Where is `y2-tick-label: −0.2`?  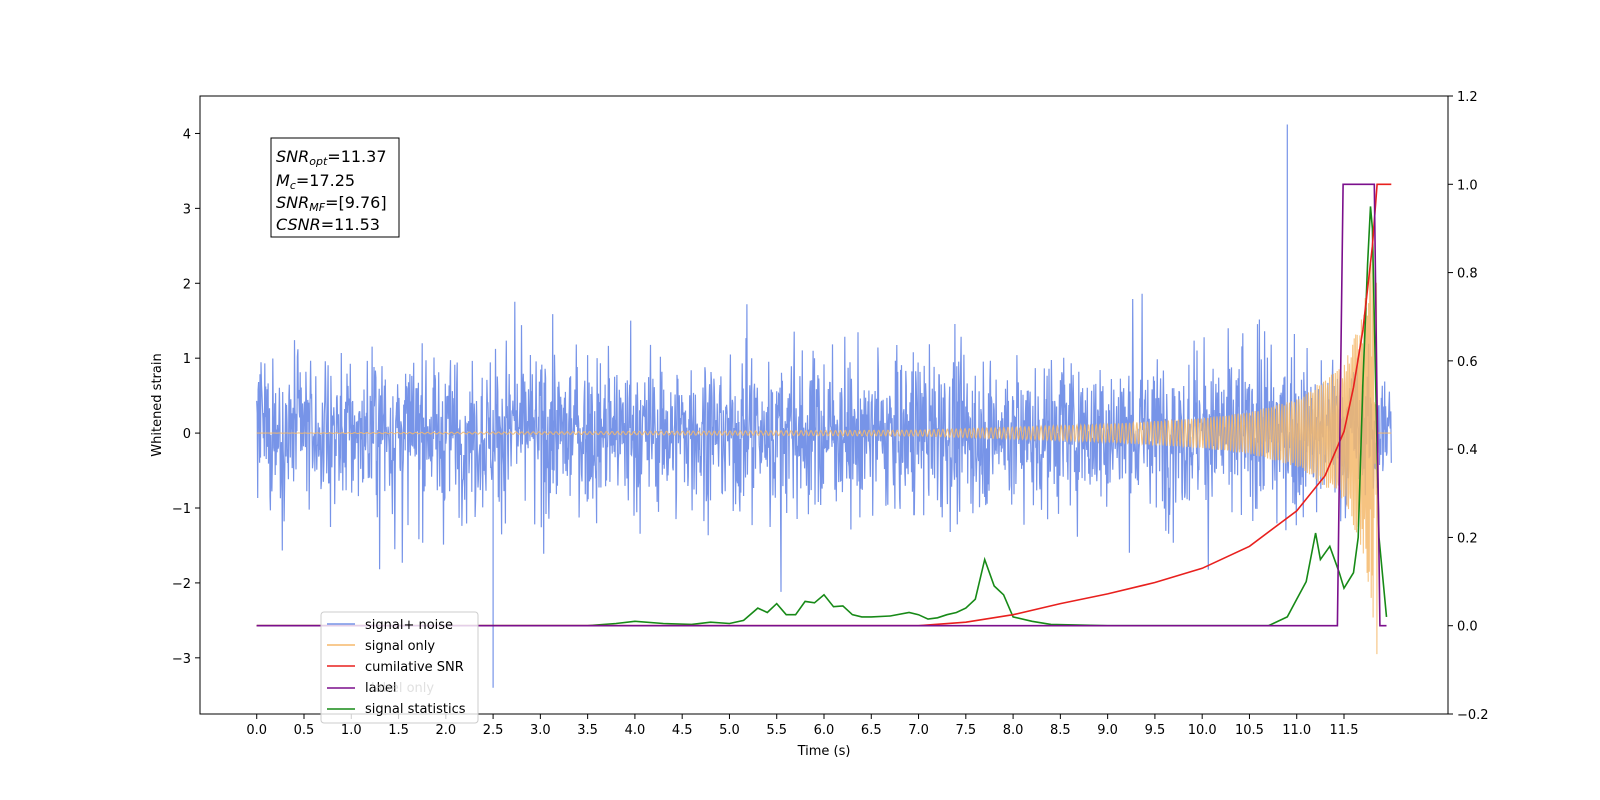
y2-tick-label: −0.2 is located at coordinates (1473, 715).